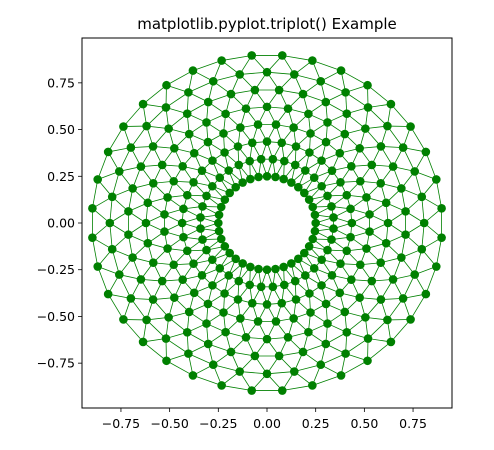 The width and height of the screenshot is (494, 450). Describe the element at coordinates (56, 269) in the screenshot. I see `y-tick-label: −0.25` at that location.